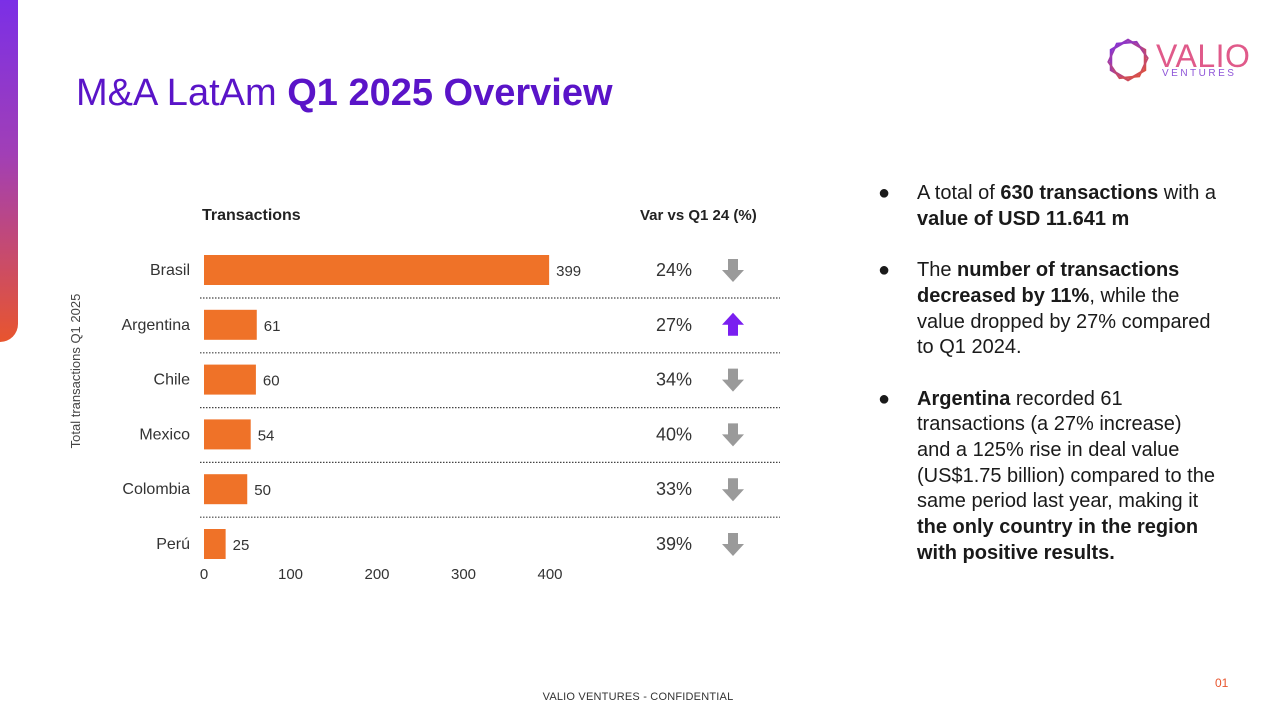 The height and width of the screenshot is (720, 1280). Describe the element at coordinates (1048, 283) in the screenshot. I see `bullet-text: number of transactions decreased by 11%` at that location.